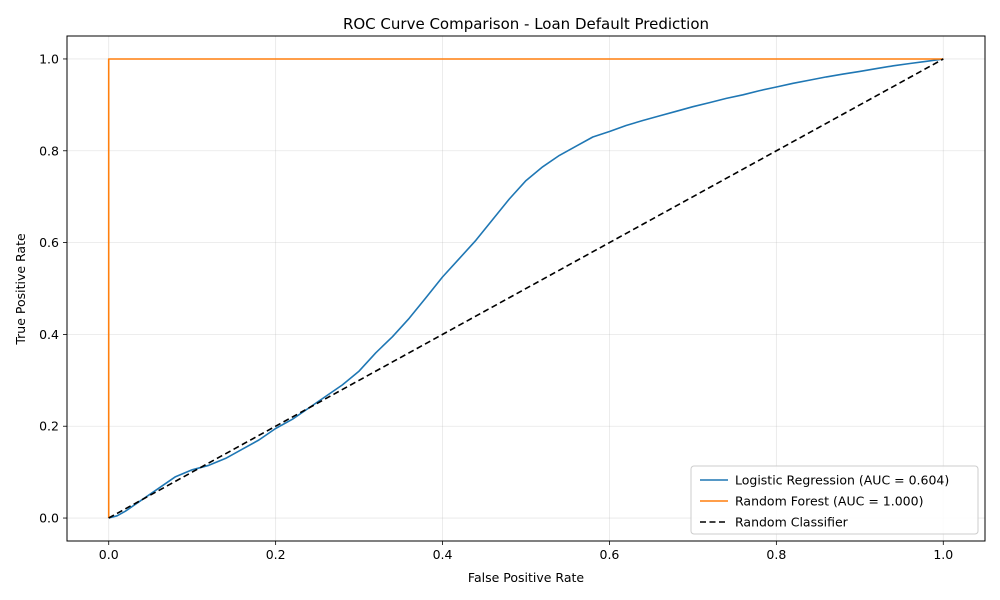 The image size is (1000, 600). I want to click on x-tick-label: 0.4, so click(443, 554).